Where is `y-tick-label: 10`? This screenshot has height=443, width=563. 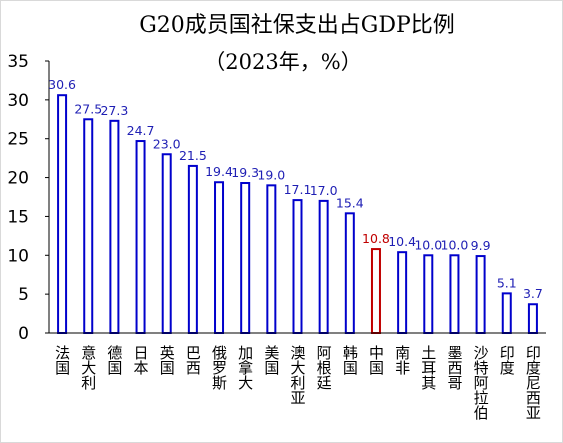
y-tick-label: 10 is located at coordinates (18, 256).